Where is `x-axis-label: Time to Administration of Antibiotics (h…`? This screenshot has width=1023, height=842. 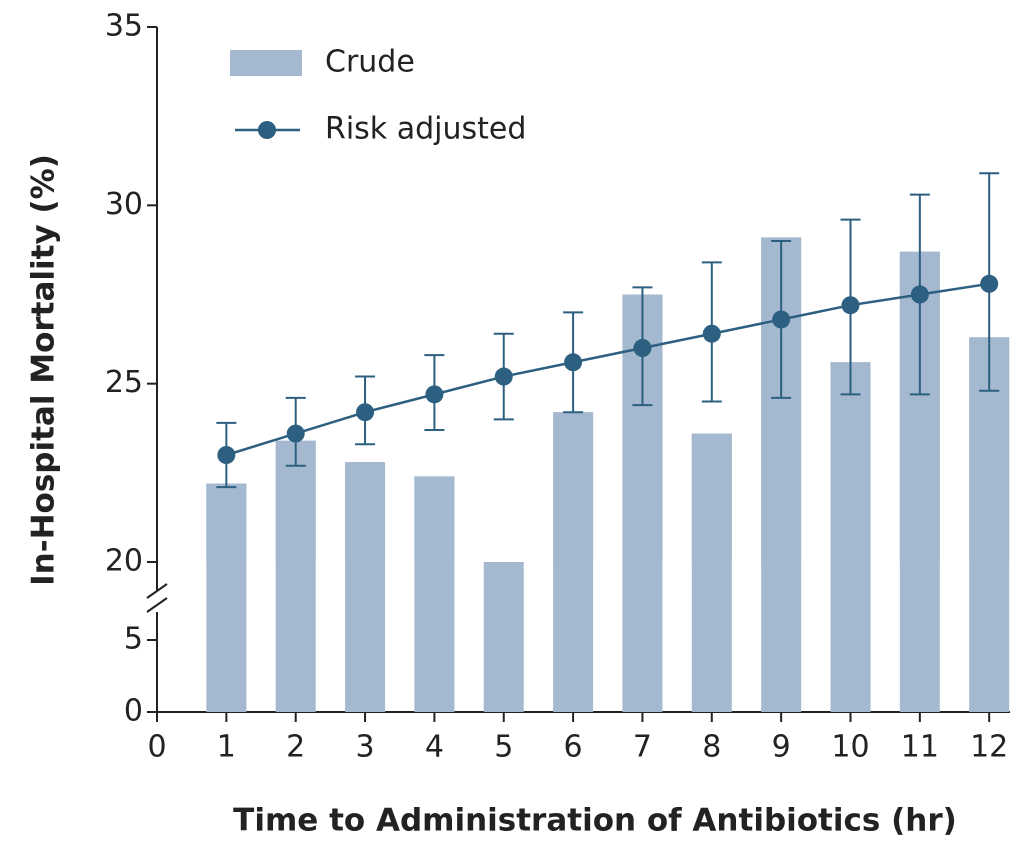
x-axis-label: Time to Administration of Antibiotics (h… is located at coordinates (595, 821).